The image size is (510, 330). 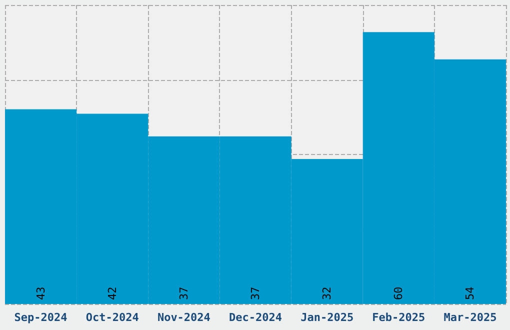 What do you see at coordinates (399, 293) in the screenshot?
I see `data-label: 60` at bounding box center [399, 293].